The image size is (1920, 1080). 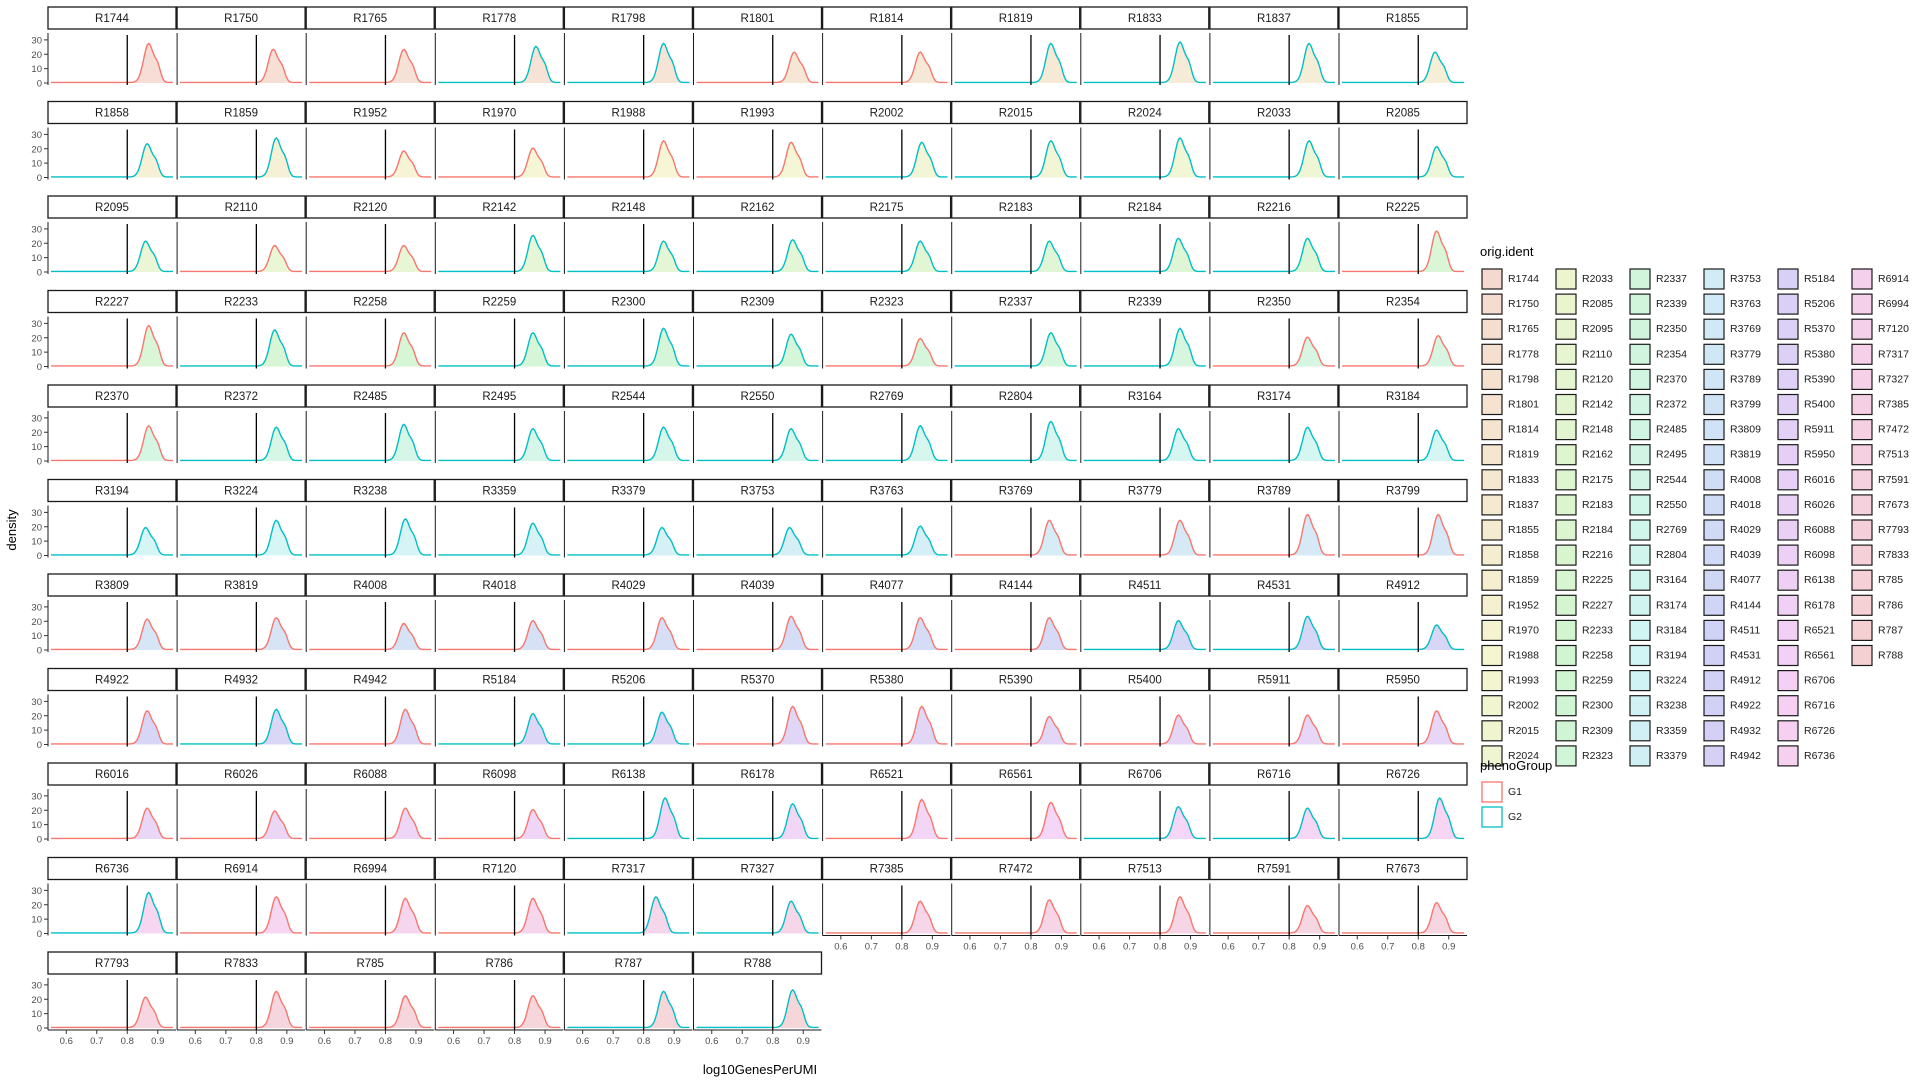 I want to click on facet-strip-label: R2024, so click(x=1145, y=114).